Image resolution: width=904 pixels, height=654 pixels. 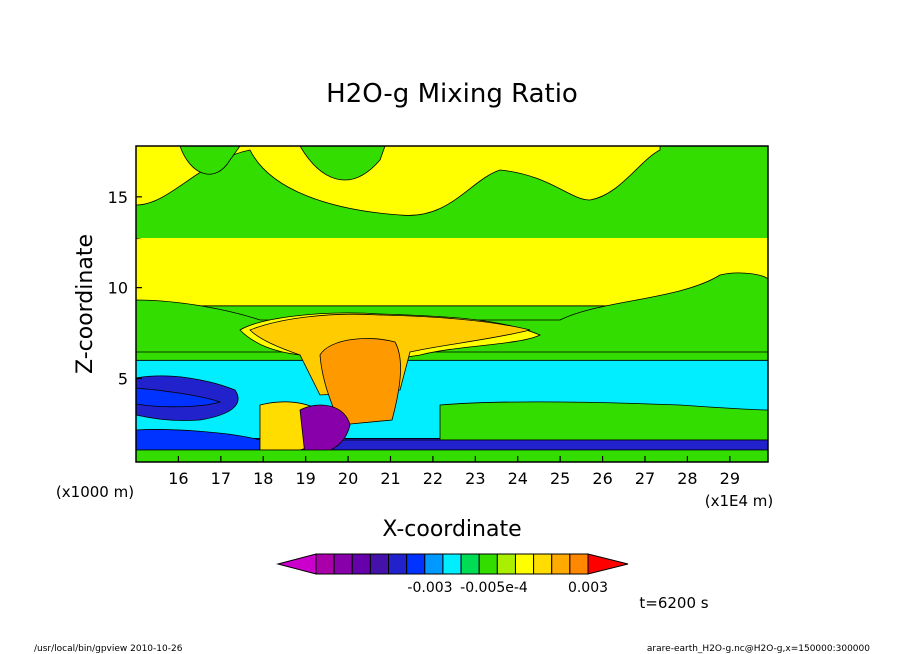 I want to click on x-tick-label: 22, so click(x=433, y=478).